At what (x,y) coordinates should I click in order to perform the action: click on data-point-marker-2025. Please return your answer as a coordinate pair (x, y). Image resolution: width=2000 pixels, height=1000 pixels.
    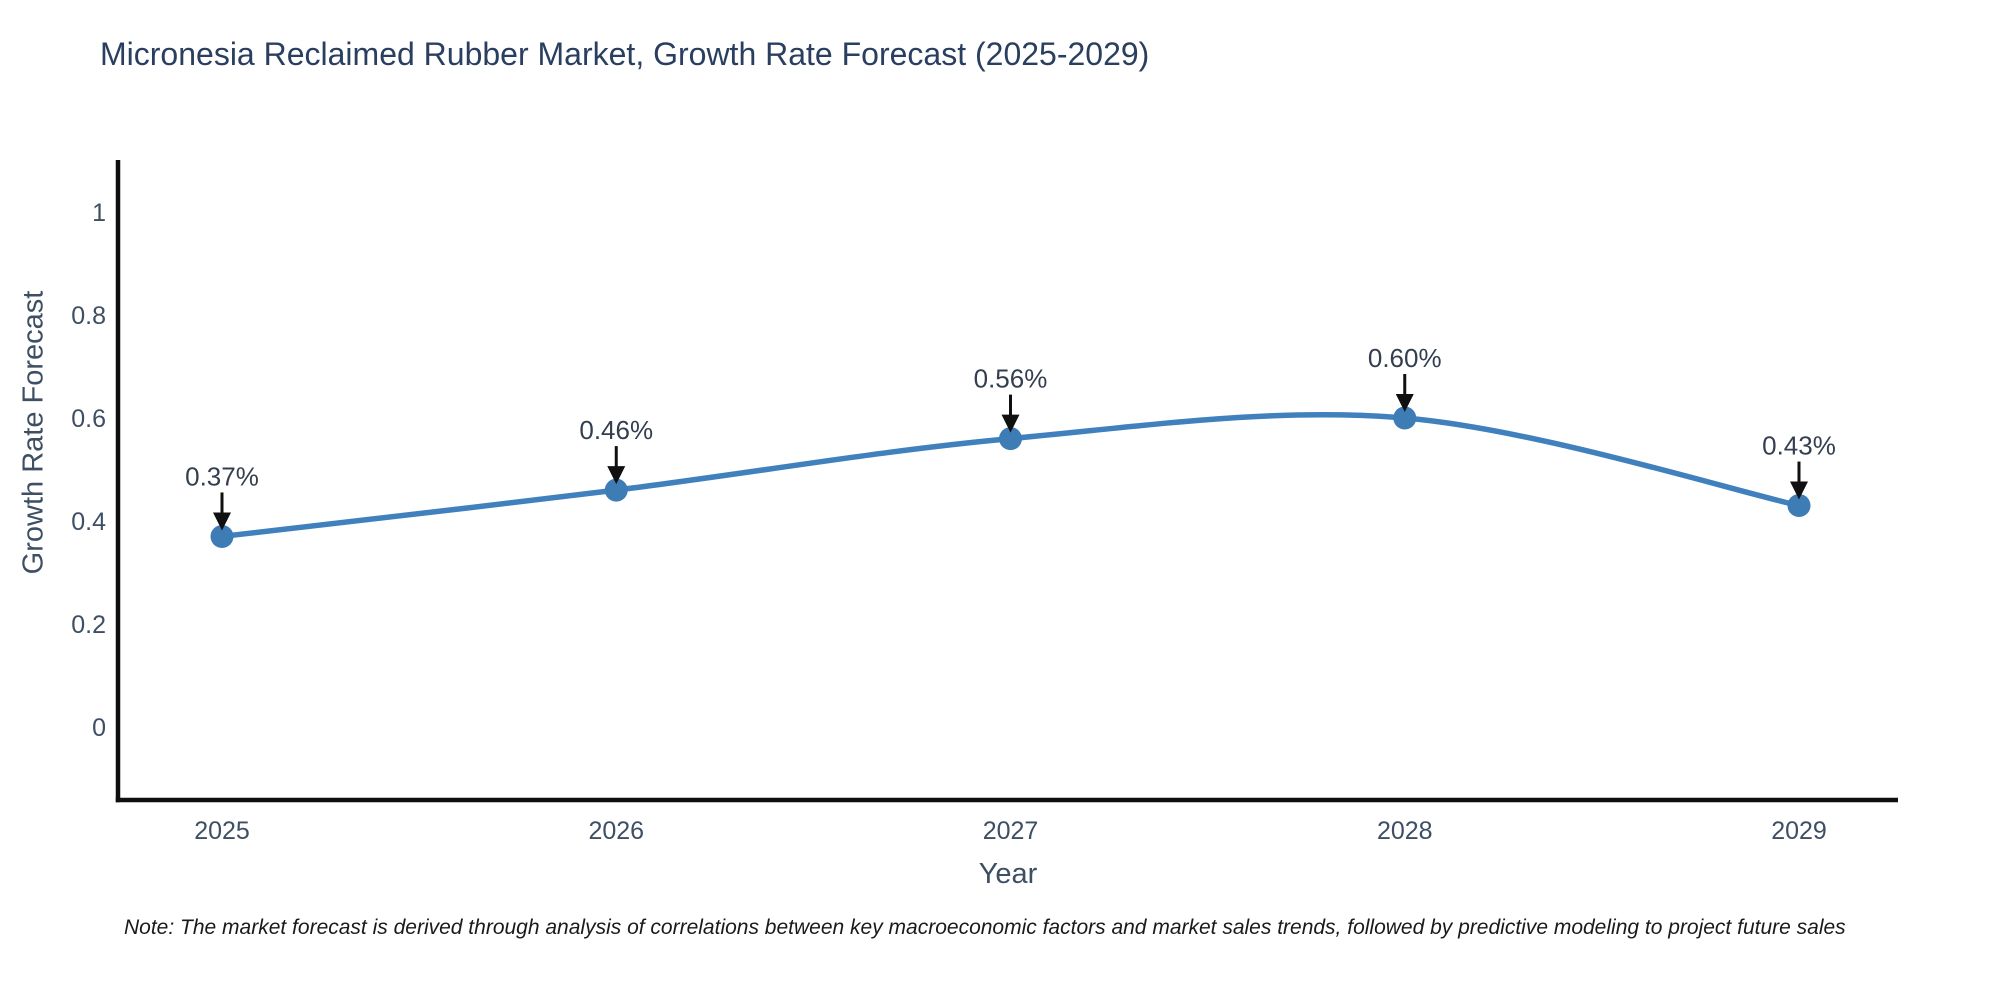
    Looking at the image, I should click on (222, 536).